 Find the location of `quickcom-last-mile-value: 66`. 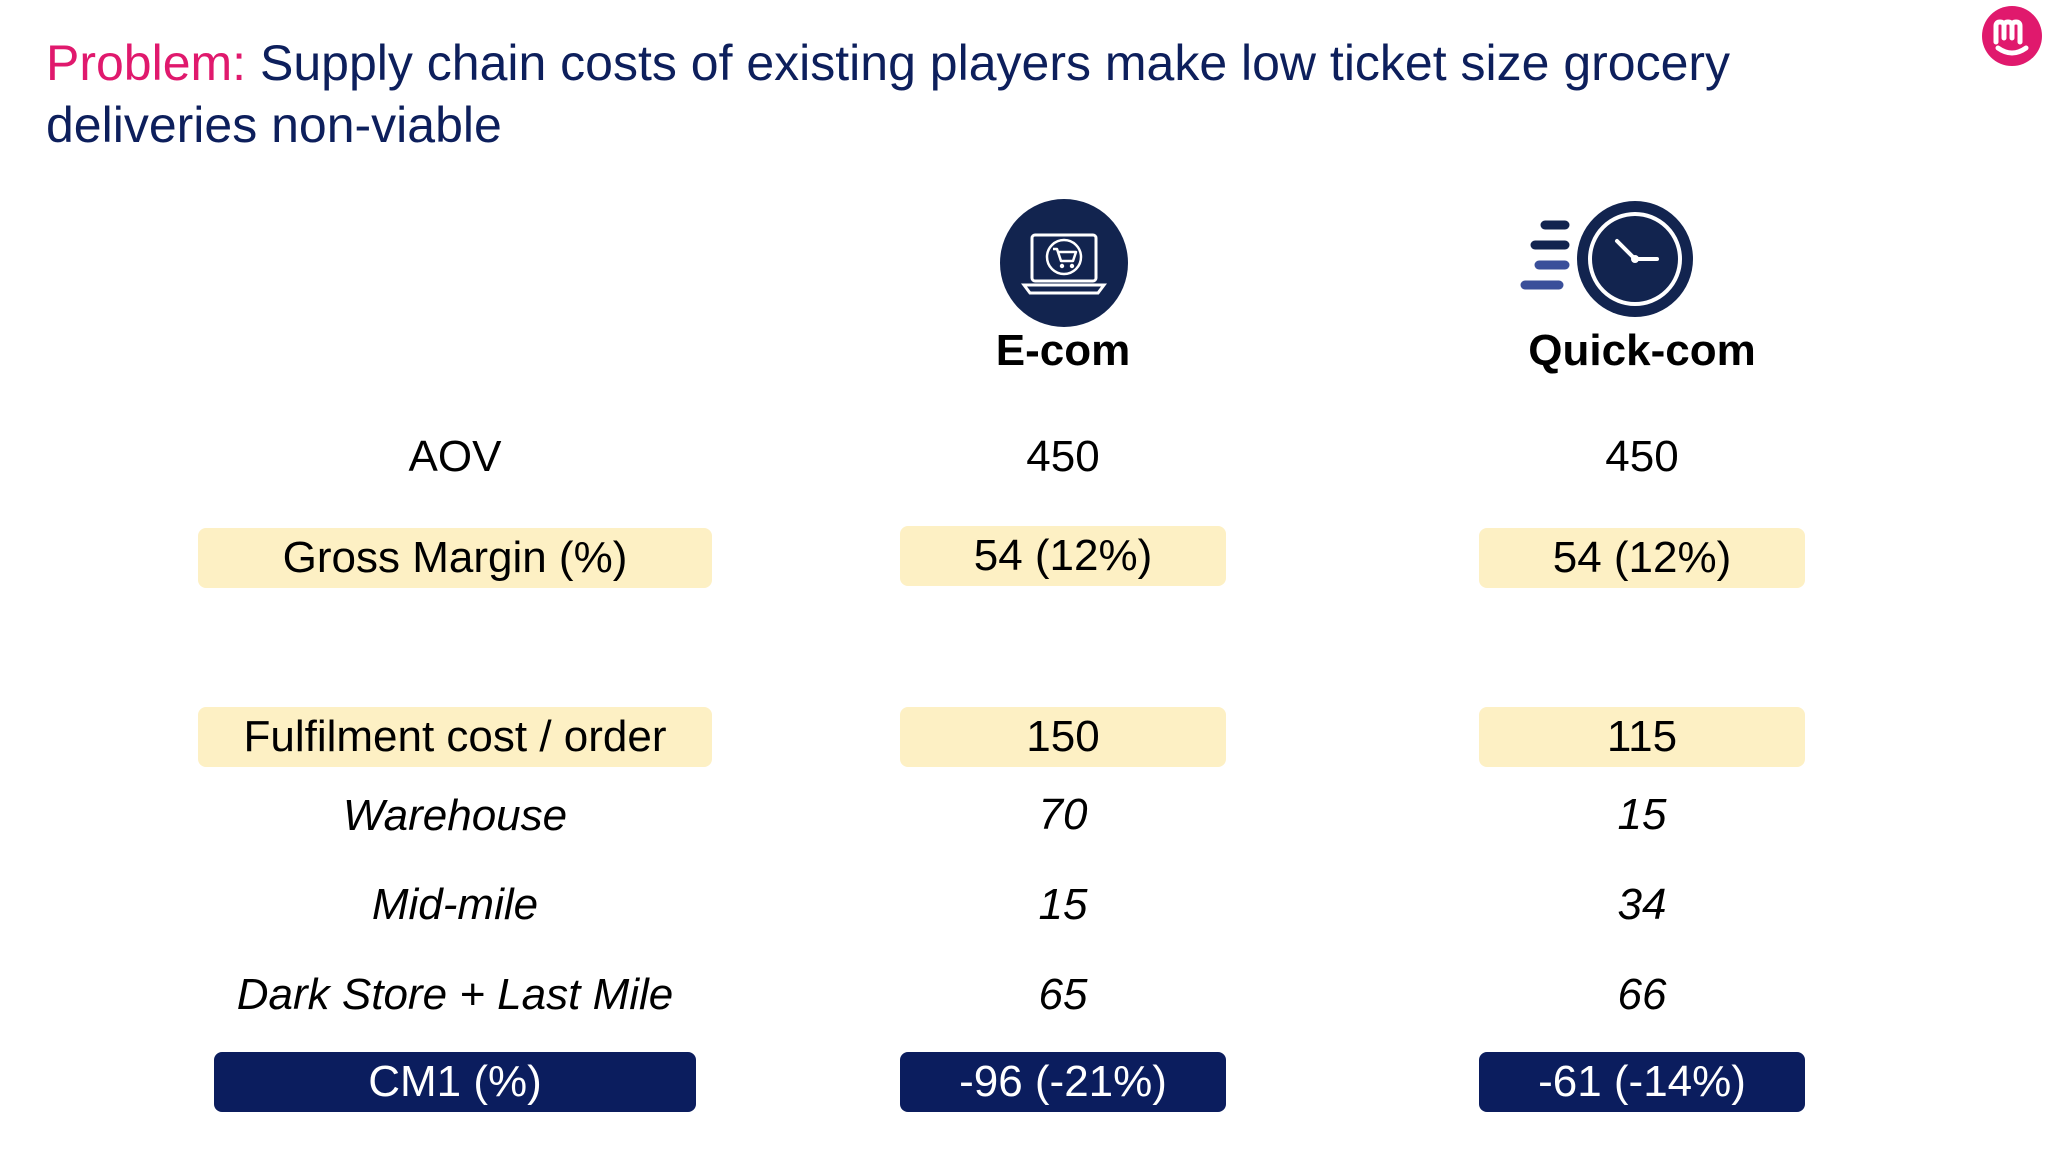

quickcom-last-mile-value: 66 is located at coordinates (1642, 994).